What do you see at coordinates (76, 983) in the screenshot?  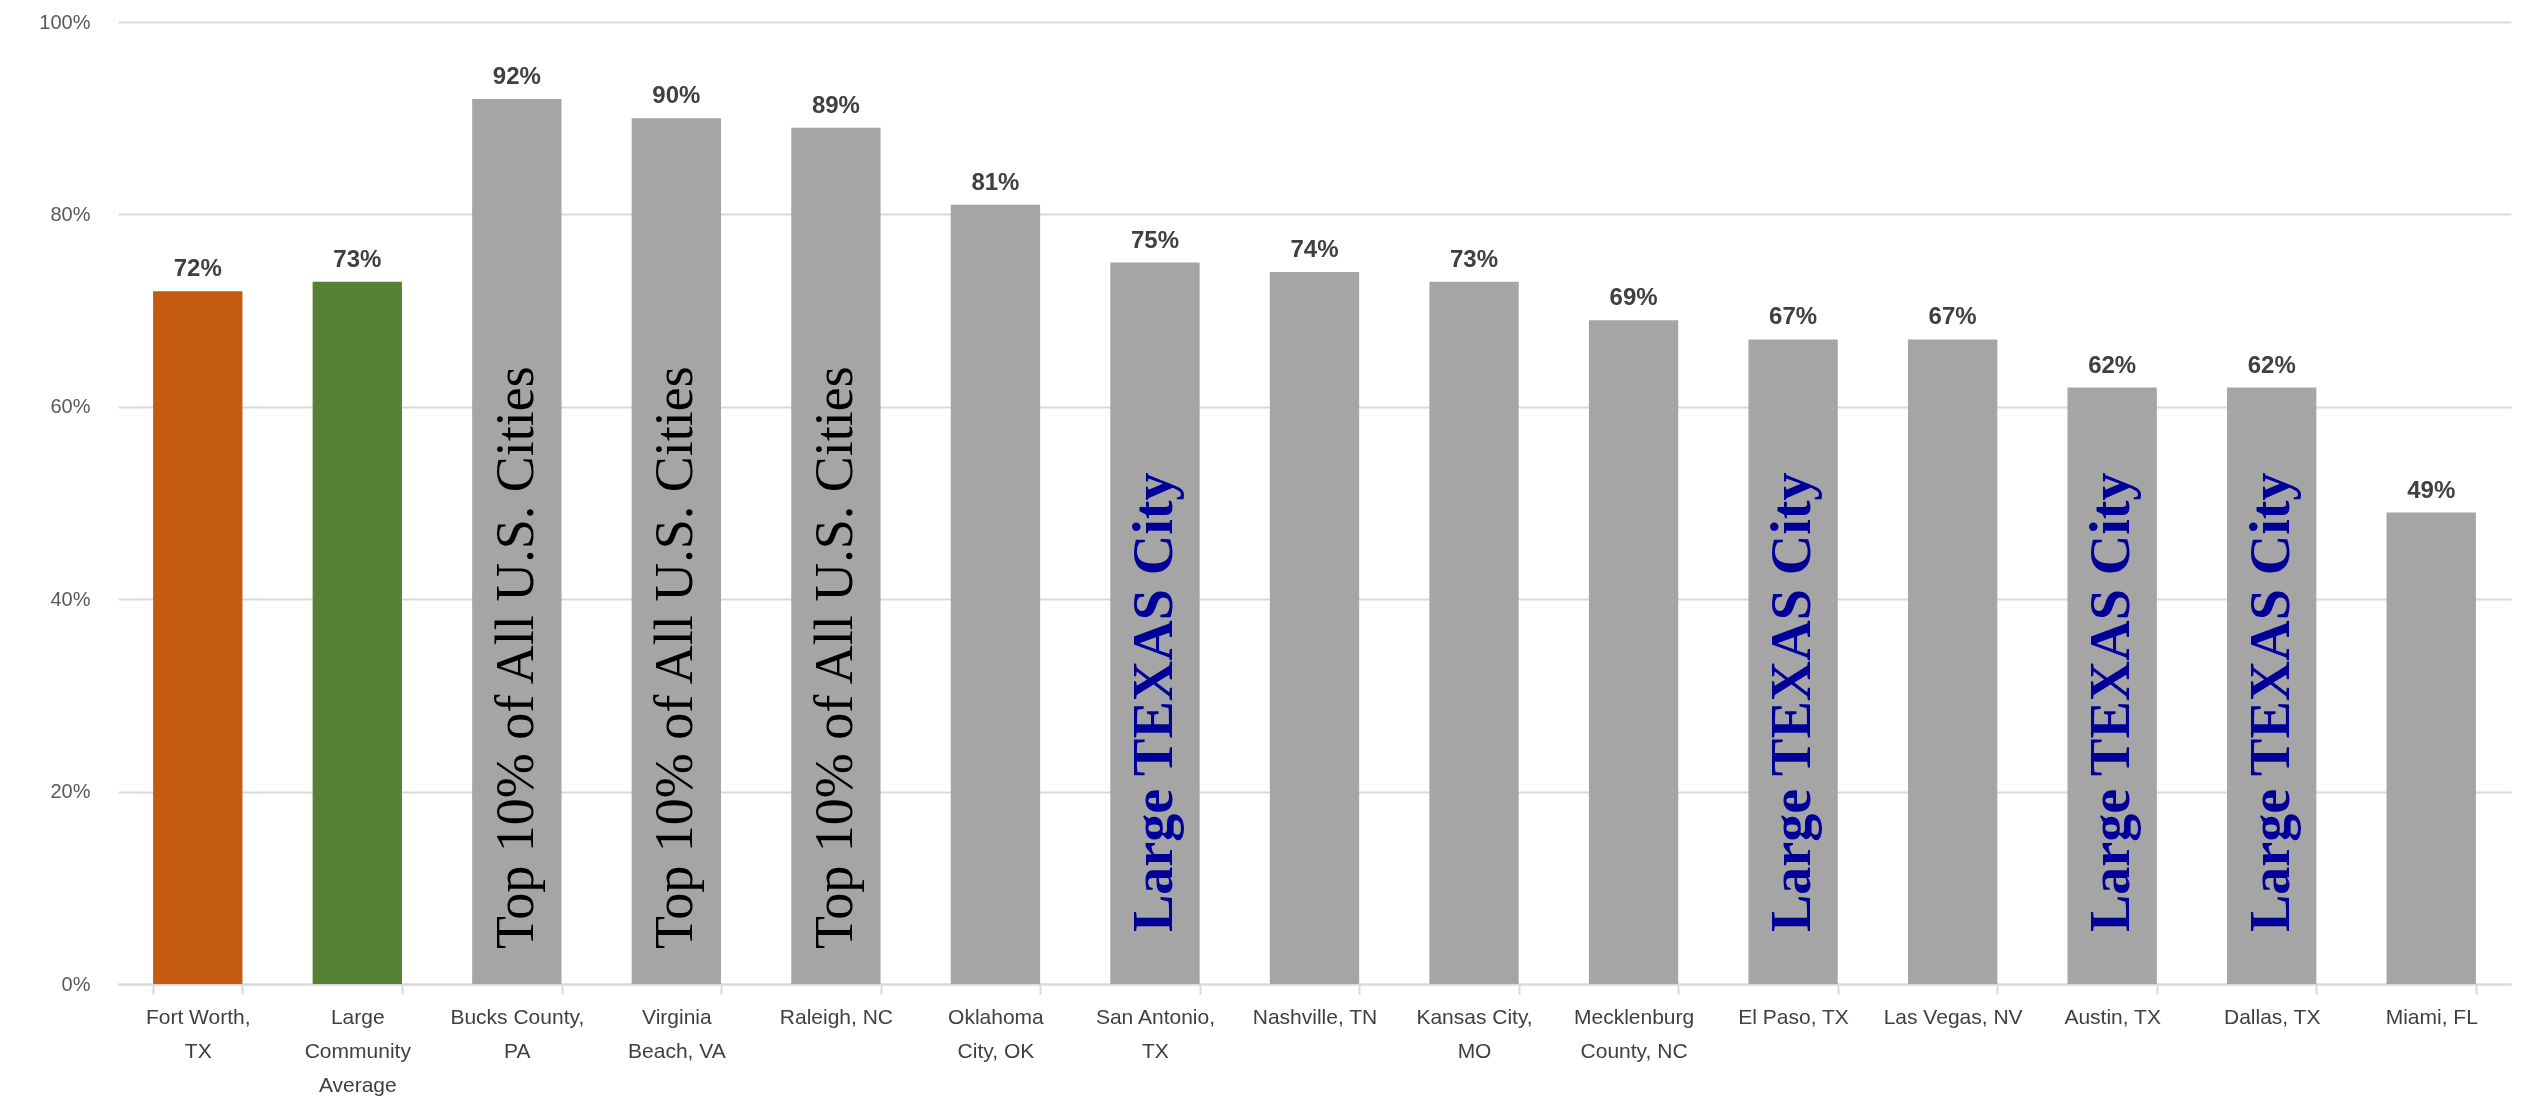 I see `y-tick-label: 0%` at bounding box center [76, 983].